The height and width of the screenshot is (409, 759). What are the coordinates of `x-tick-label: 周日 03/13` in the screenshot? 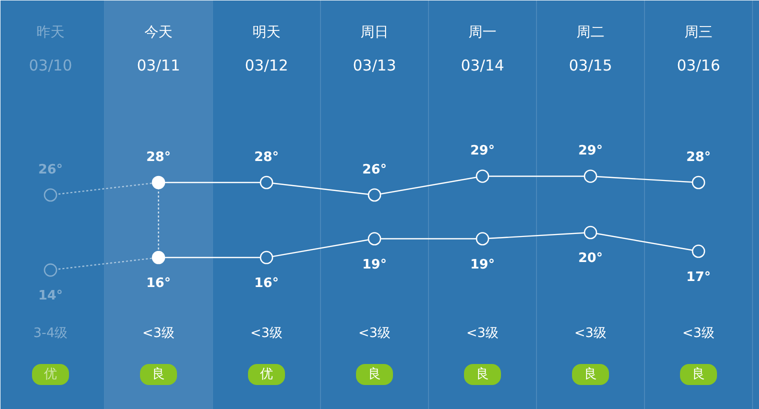 It's located at (374, 49).